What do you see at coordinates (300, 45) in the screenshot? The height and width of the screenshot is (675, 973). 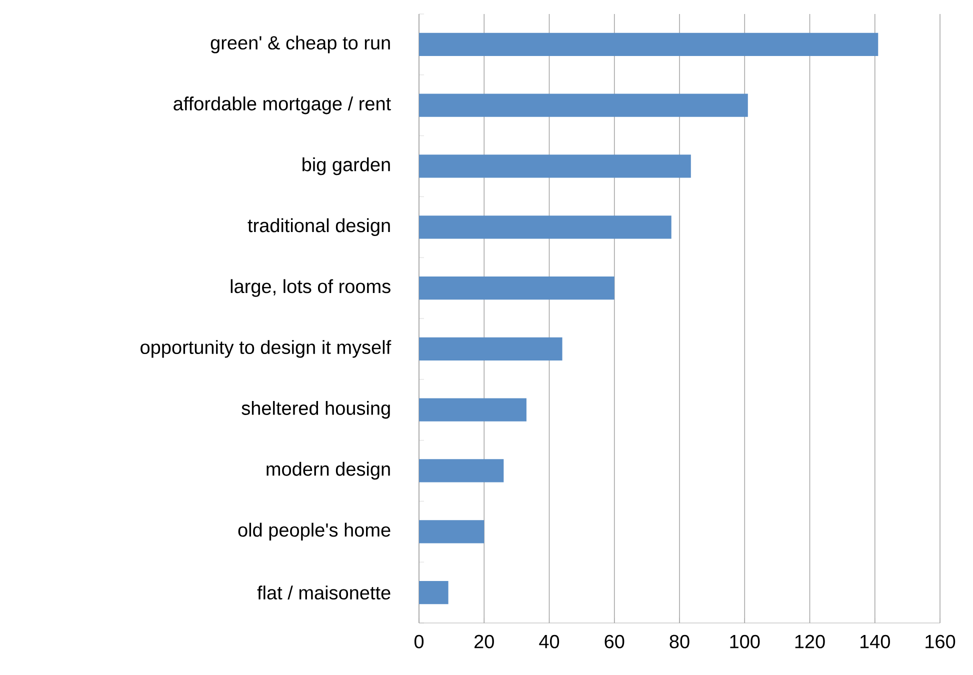 I see `y-tick-label: green' & cheap to run` at bounding box center [300, 45].